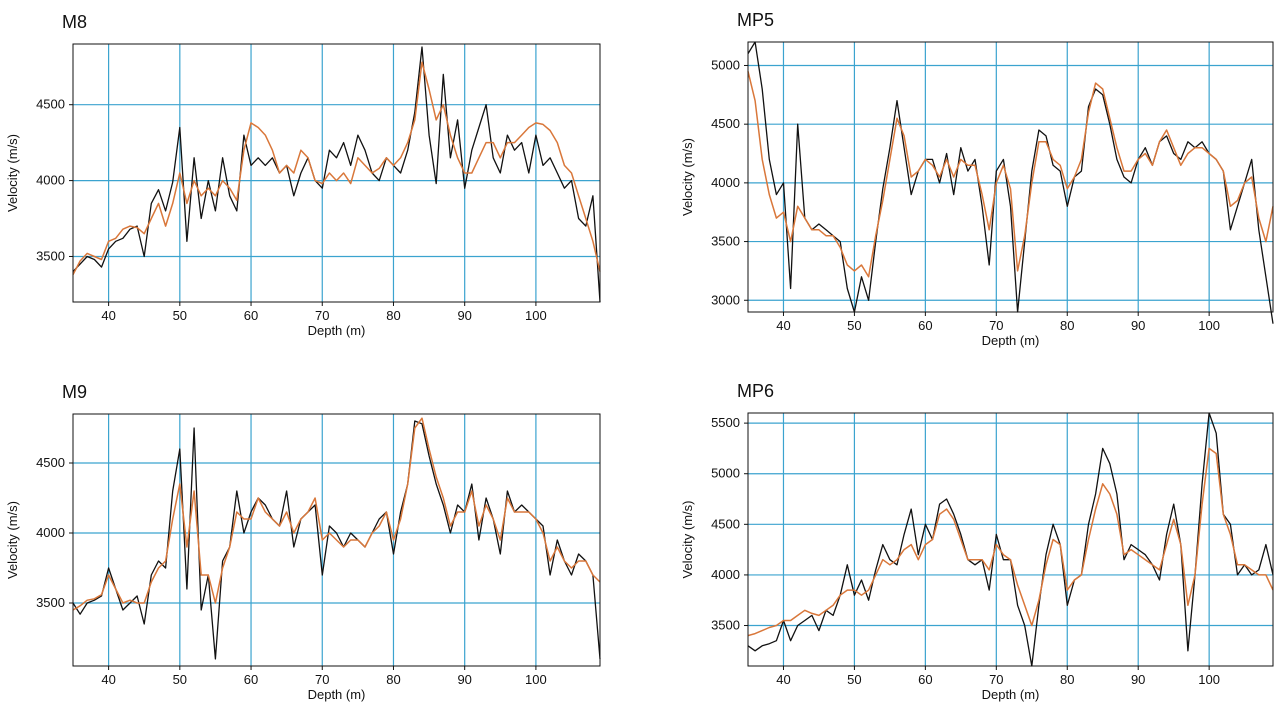 The width and height of the screenshot is (1274, 712). Describe the element at coordinates (74, 22) in the screenshot. I see `chart-title: M8` at that location.